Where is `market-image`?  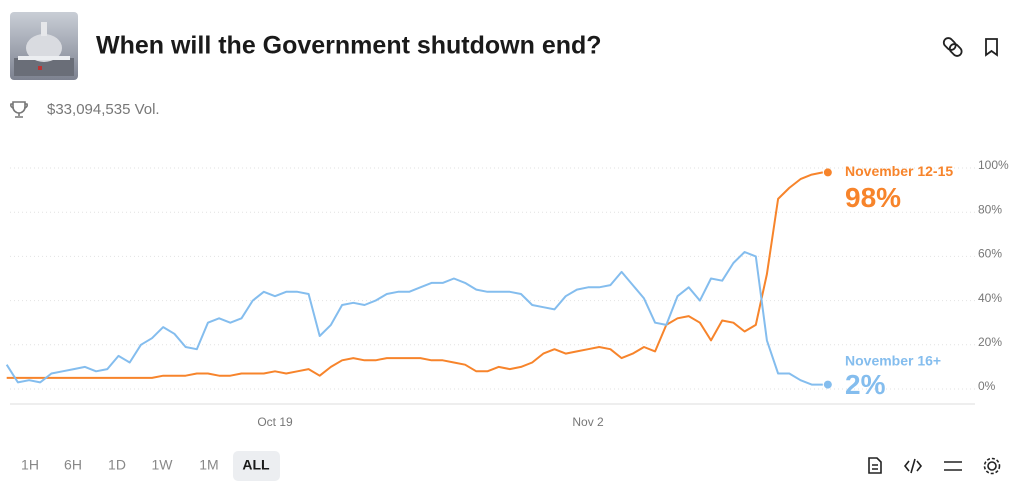
market-image is located at coordinates (44, 46).